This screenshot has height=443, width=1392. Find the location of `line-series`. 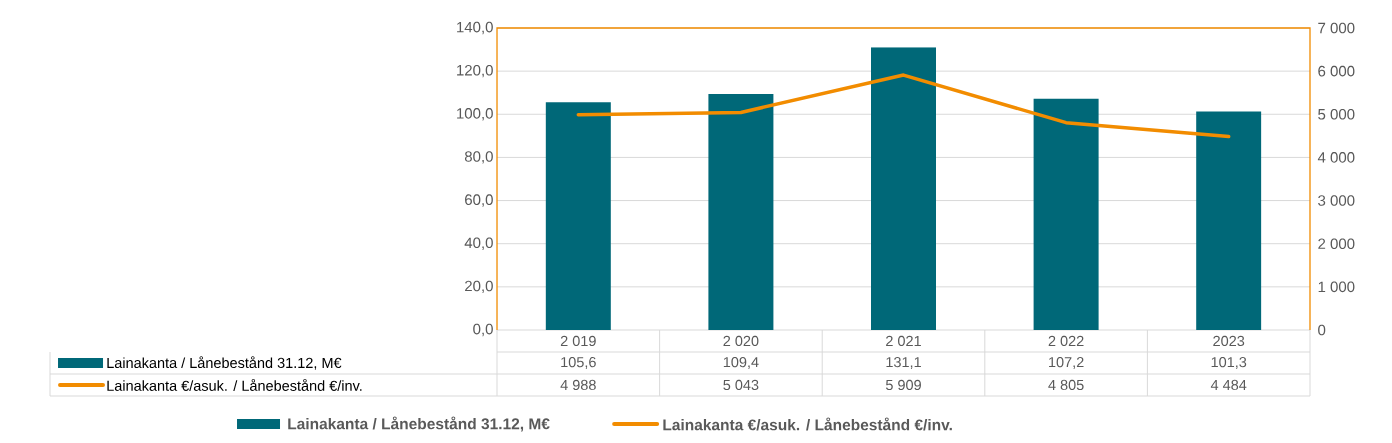

line-series is located at coordinates (903, 106).